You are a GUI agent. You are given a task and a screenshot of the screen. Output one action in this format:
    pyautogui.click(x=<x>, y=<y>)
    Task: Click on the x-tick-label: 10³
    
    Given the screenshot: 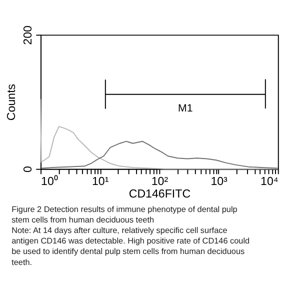 What is the action you would take?
    pyautogui.click(x=219, y=182)
    